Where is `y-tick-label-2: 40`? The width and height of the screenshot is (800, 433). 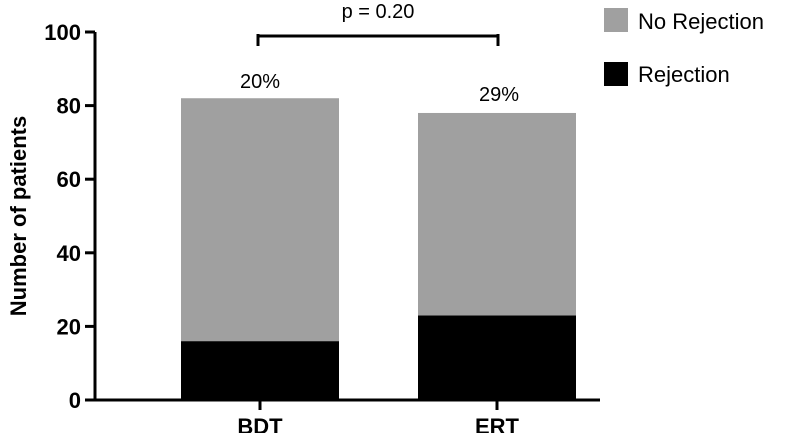
y-tick-label-2: 40 is located at coordinates (69, 253).